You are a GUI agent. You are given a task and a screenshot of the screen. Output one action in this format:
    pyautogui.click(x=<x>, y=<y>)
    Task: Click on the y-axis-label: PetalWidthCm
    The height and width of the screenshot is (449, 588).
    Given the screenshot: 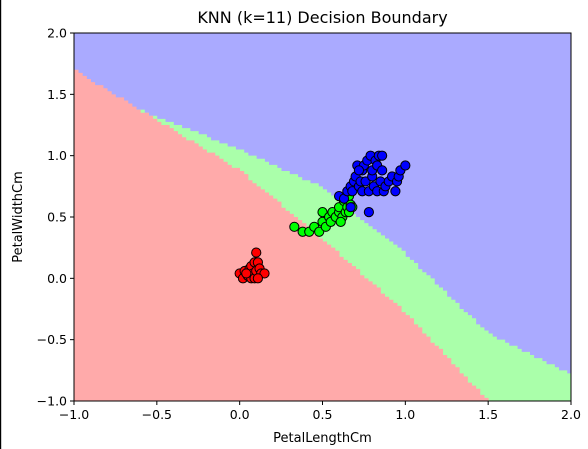 What is the action you would take?
    pyautogui.click(x=18, y=217)
    